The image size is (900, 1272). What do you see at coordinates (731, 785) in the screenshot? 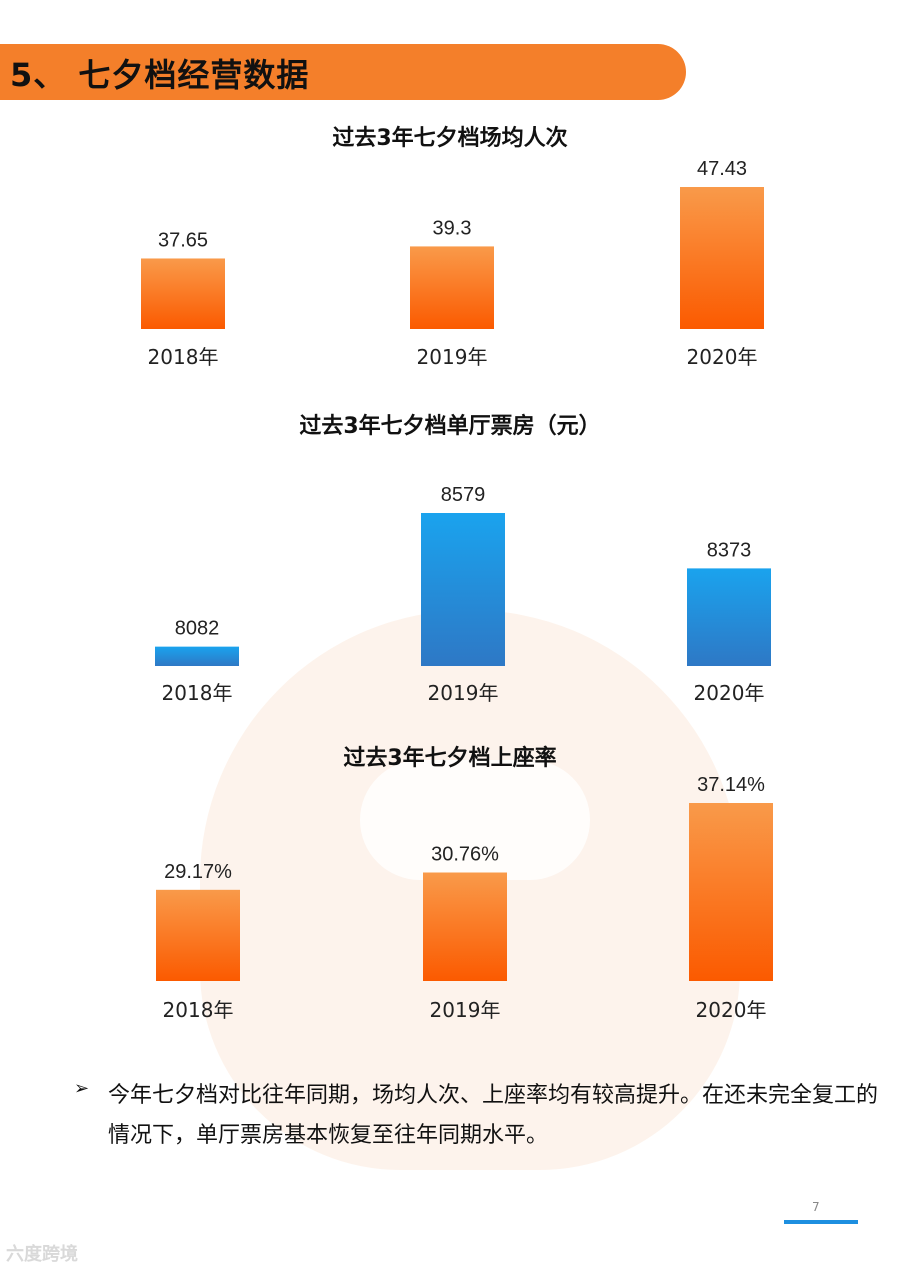
I see `value-label: 37.14%` at bounding box center [731, 785].